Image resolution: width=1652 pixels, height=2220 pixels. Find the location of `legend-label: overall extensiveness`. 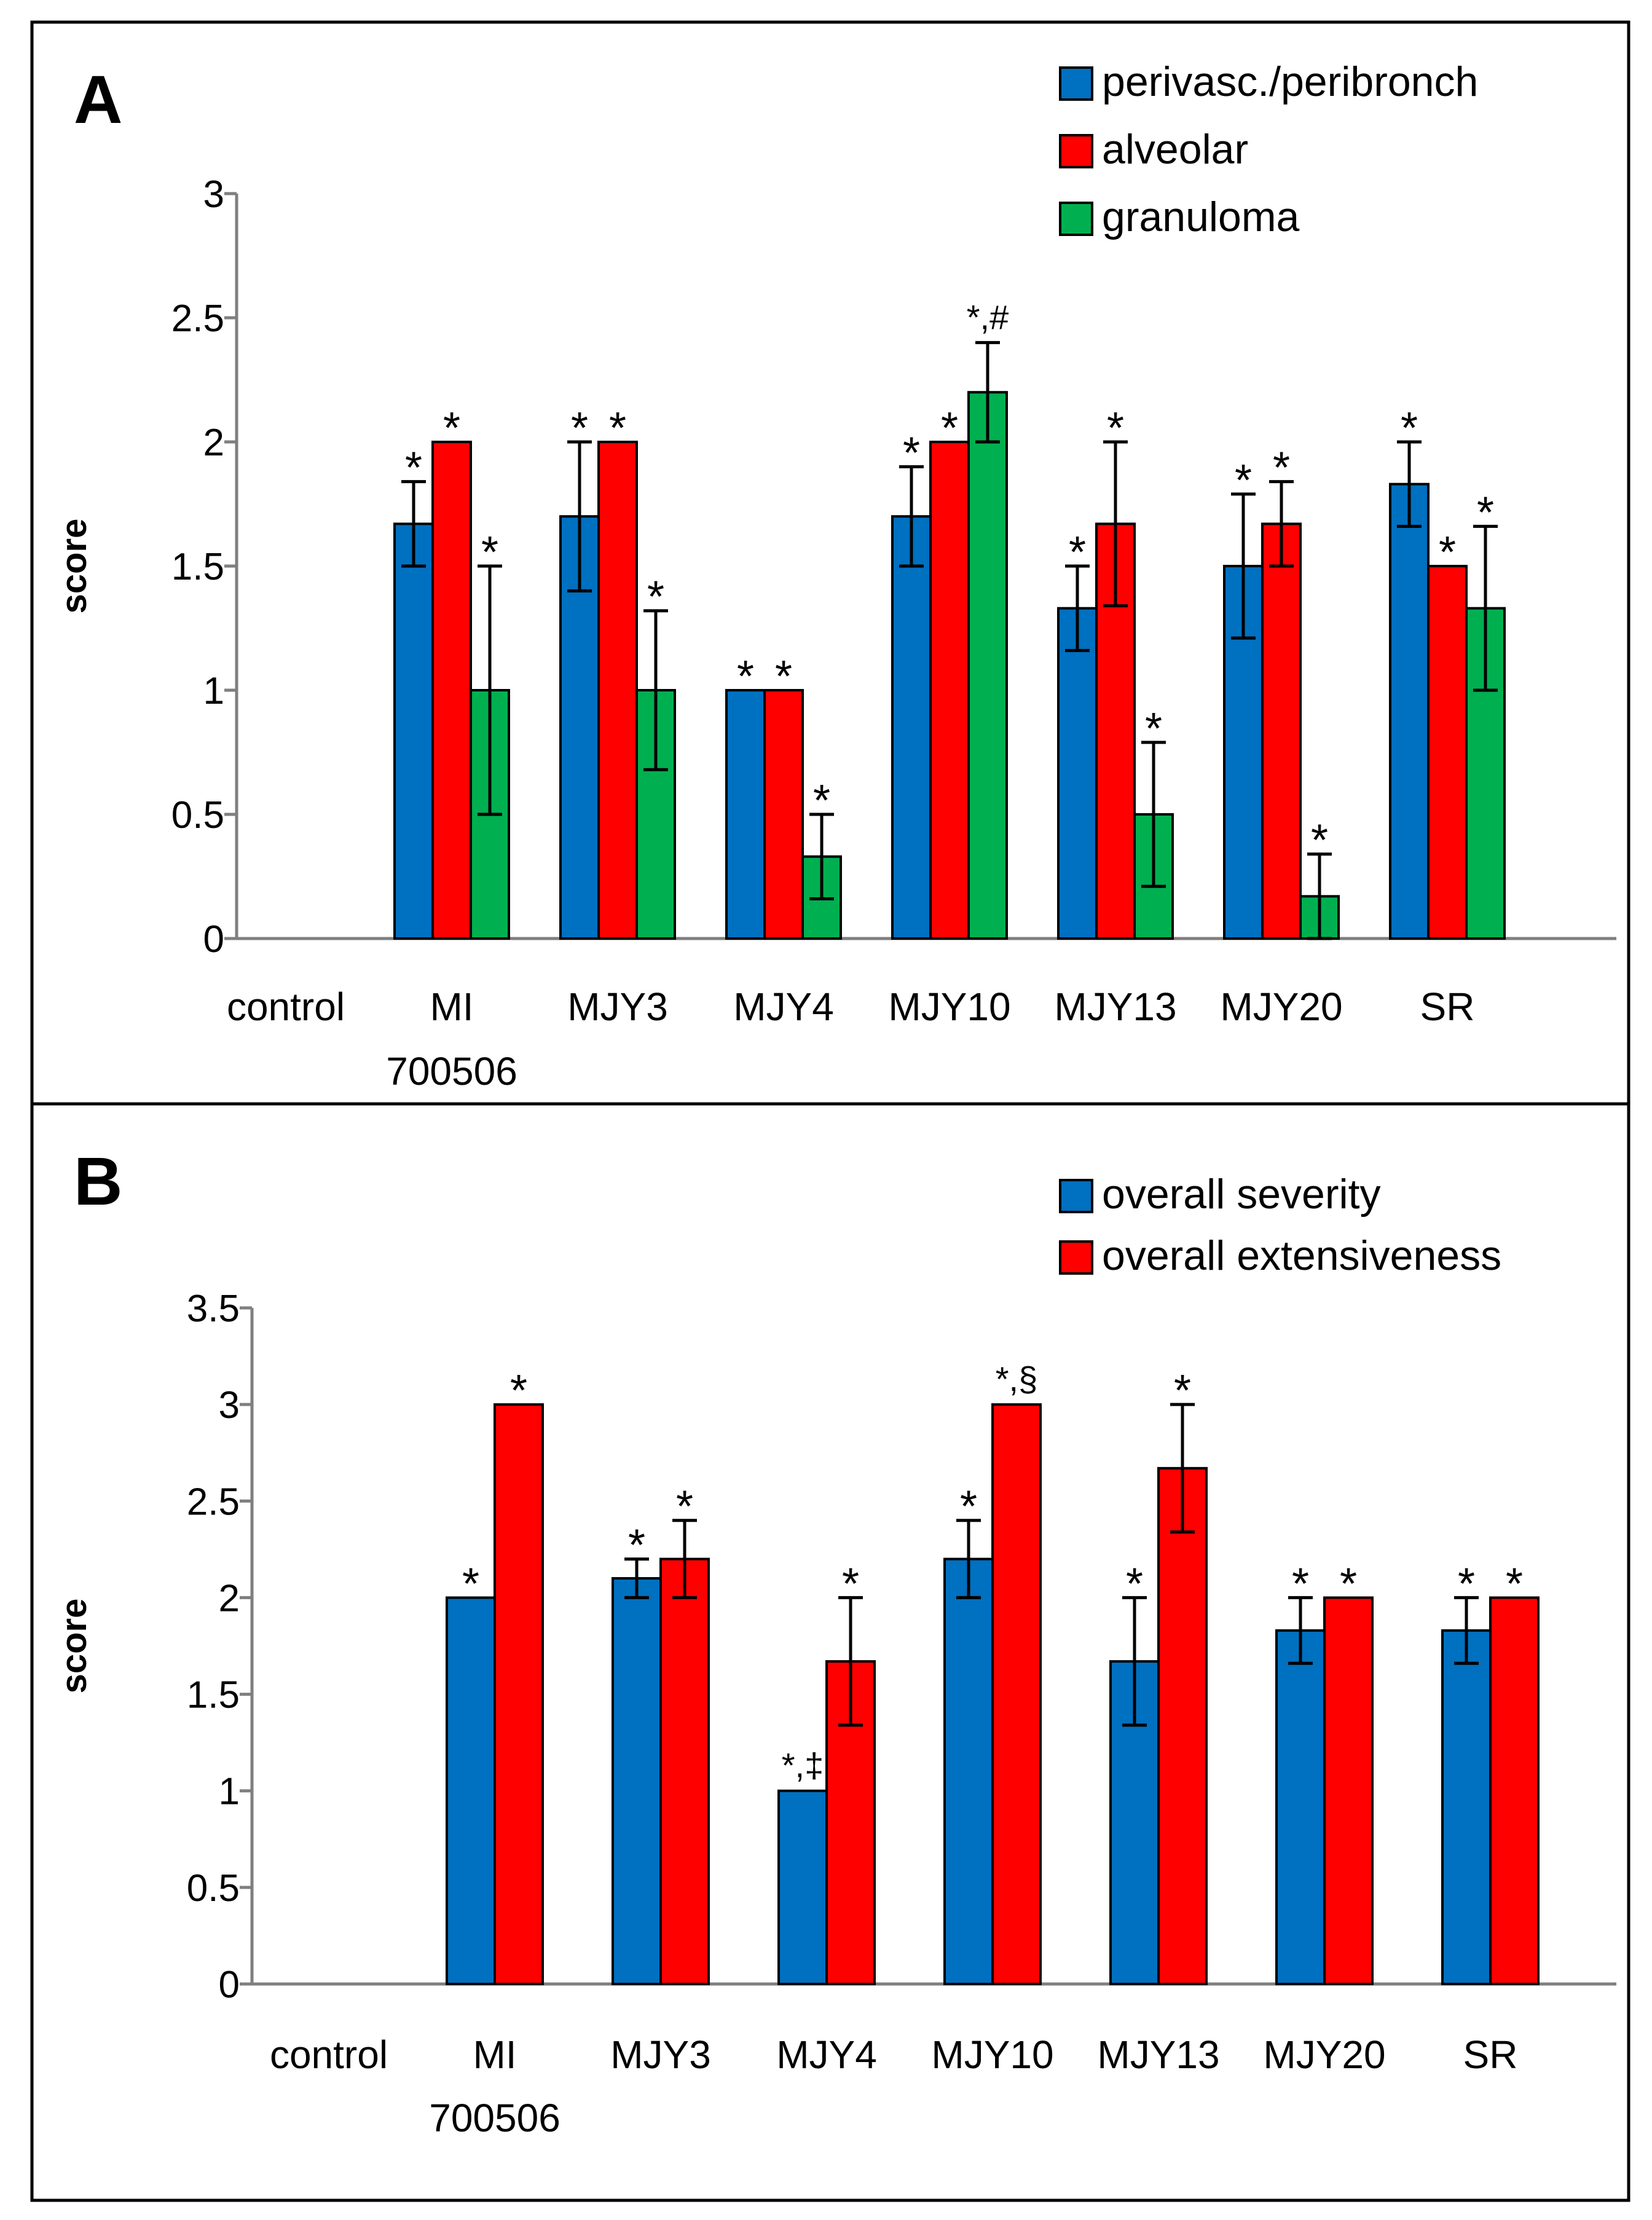

legend-label: overall extensiveness is located at coordinates (1302, 1255).